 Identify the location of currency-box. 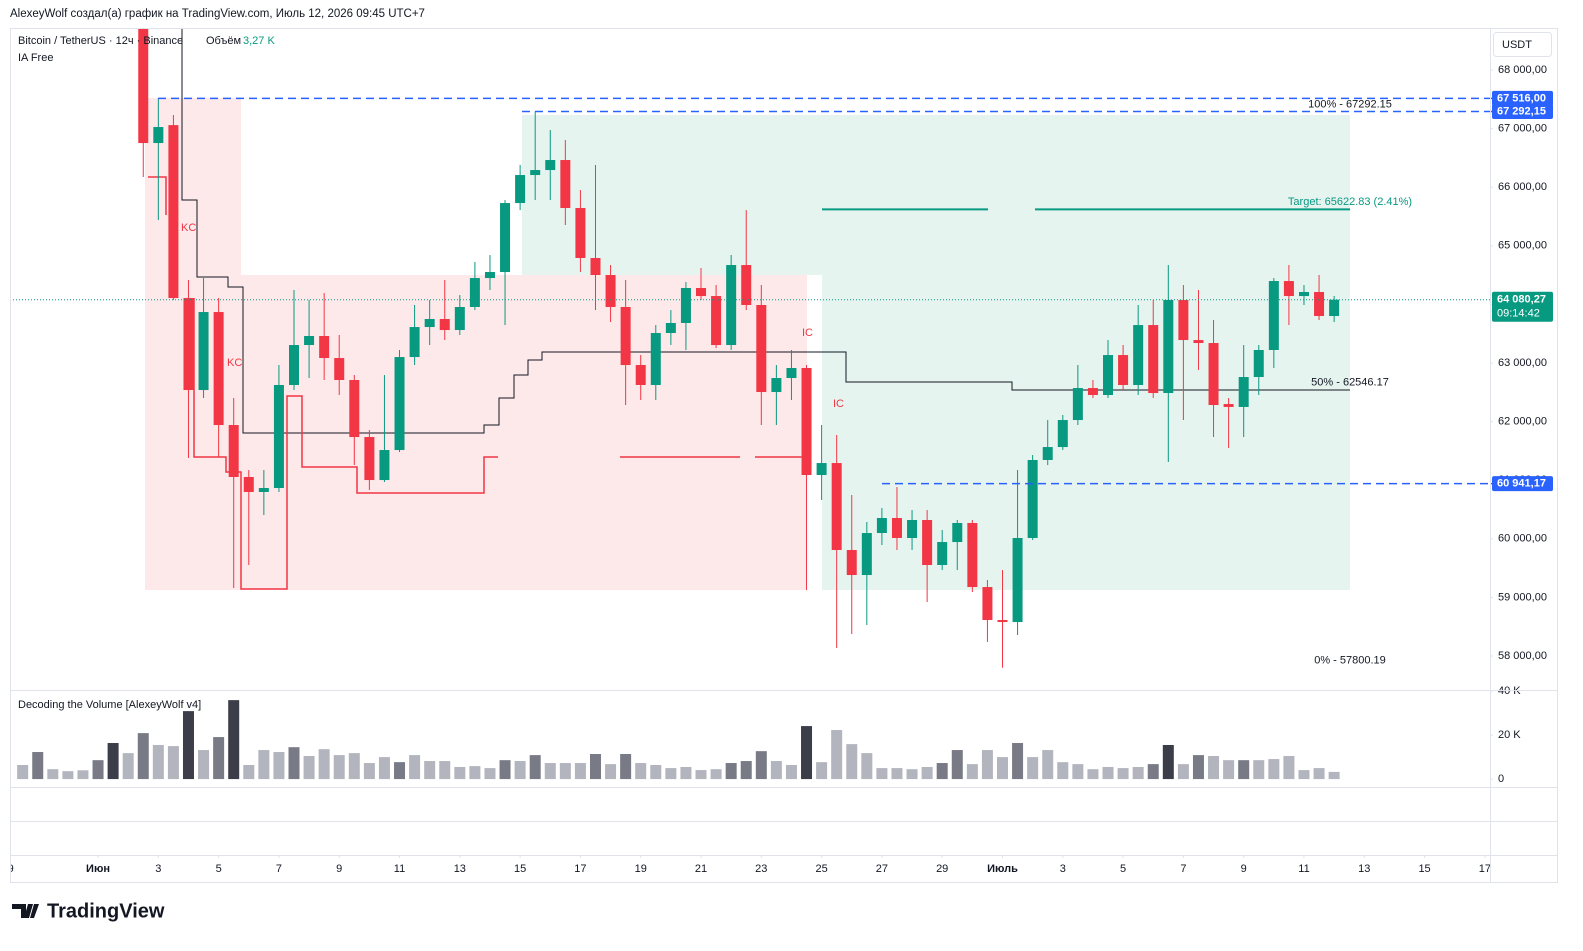
(1522, 44).